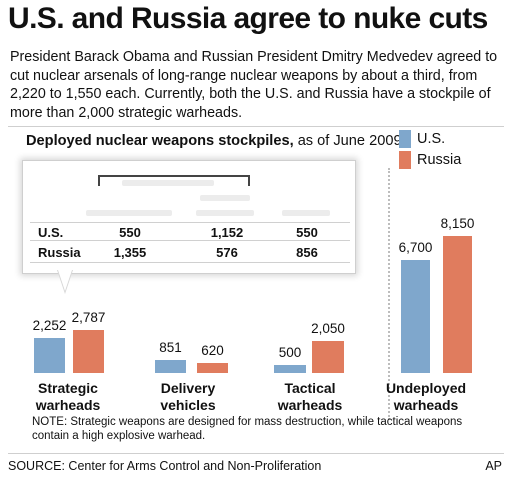 The image size is (512, 480). What do you see at coordinates (227, 232) in the screenshot?
I see `table-cell: 1,152` at bounding box center [227, 232].